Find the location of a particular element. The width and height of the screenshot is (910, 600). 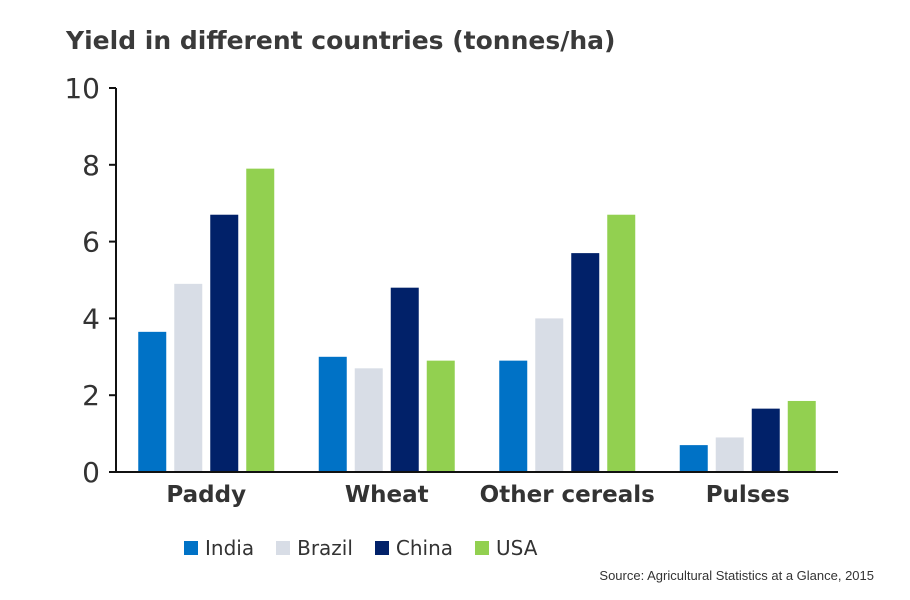

bar-usa-wheat is located at coordinates (440, 416).